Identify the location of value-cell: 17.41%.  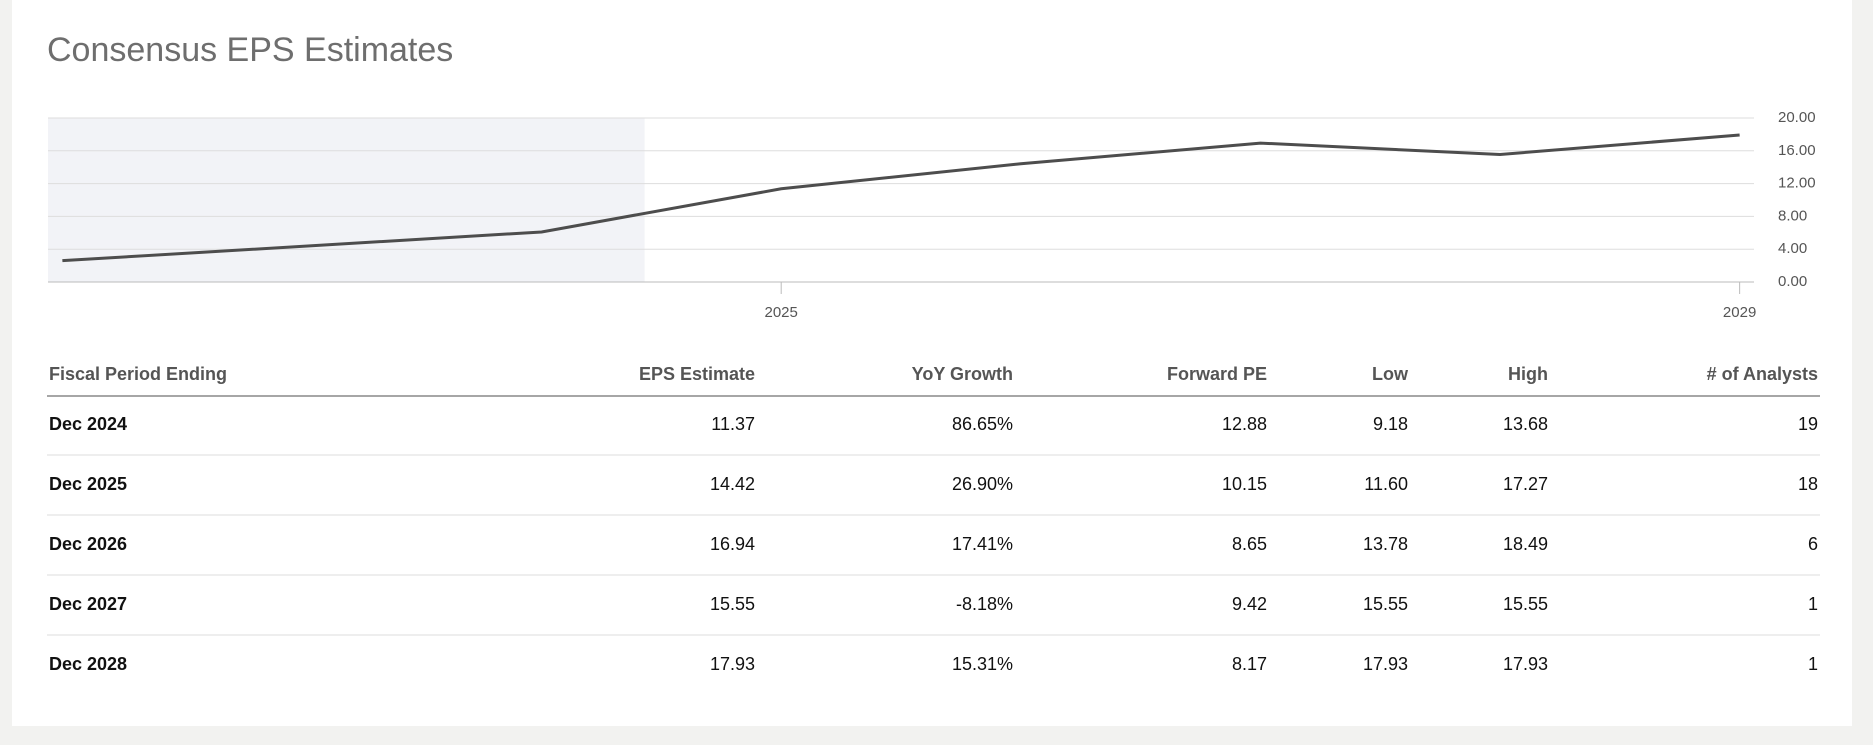
(982, 544).